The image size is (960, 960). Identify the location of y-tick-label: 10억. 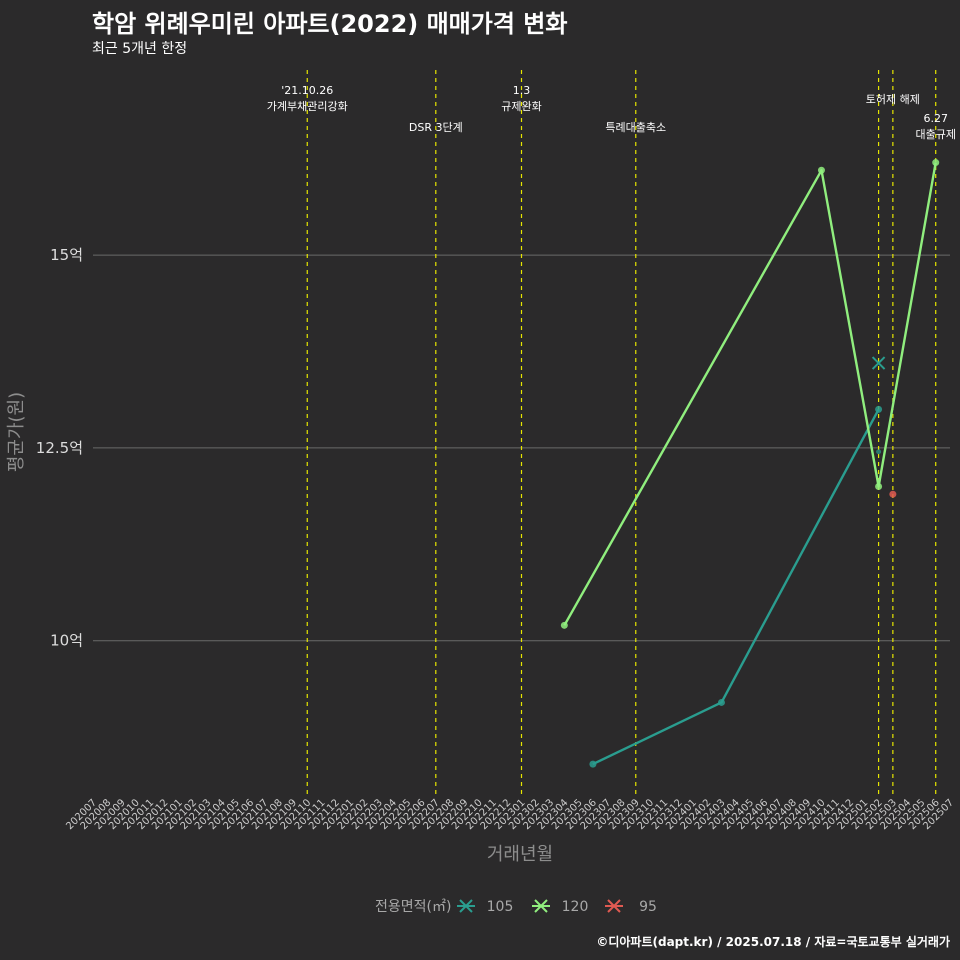
(66, 641).